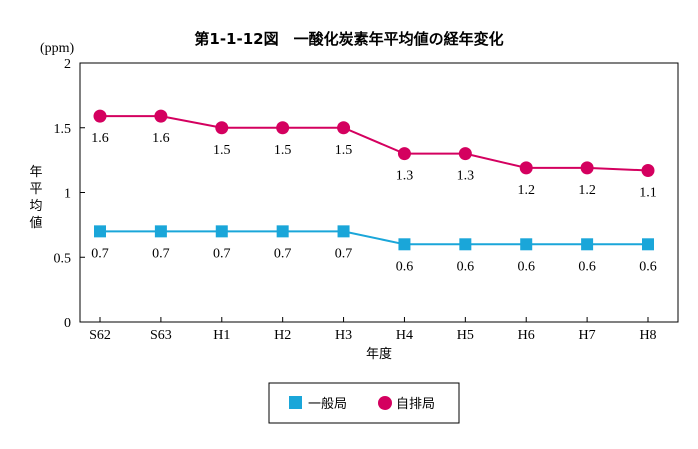  What do you see at coordinates (35, 172) in the screenshot?
I see `y-axis-label-char: 年` at bounding box center [35, 172].